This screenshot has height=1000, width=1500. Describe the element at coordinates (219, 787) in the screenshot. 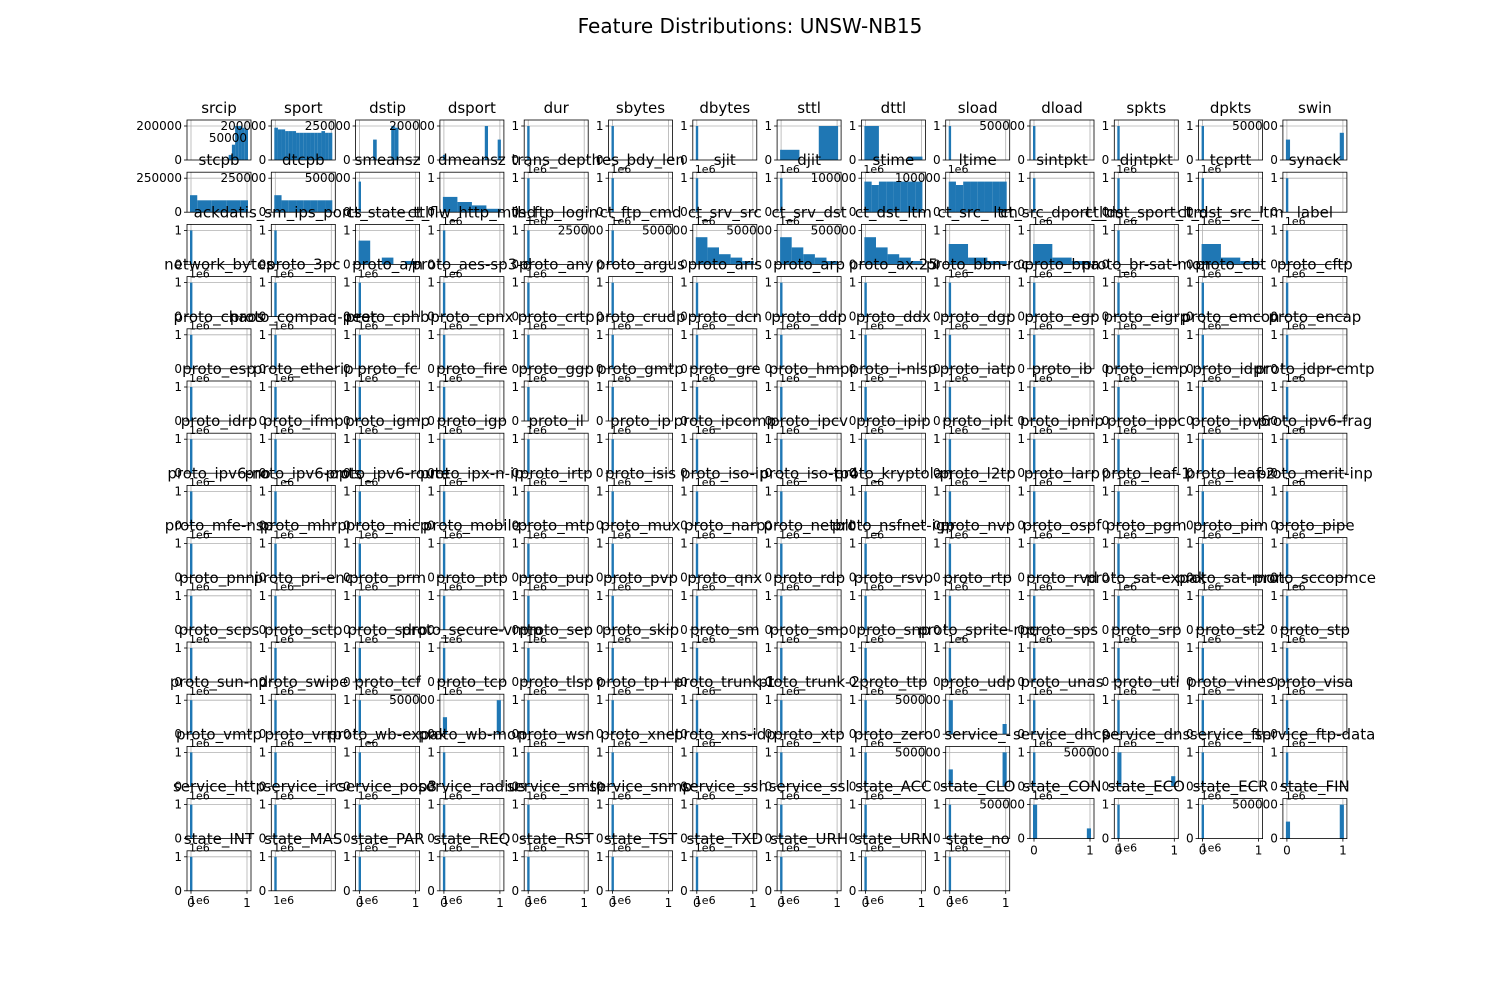

I see `subplot-title: service_http` at that location.